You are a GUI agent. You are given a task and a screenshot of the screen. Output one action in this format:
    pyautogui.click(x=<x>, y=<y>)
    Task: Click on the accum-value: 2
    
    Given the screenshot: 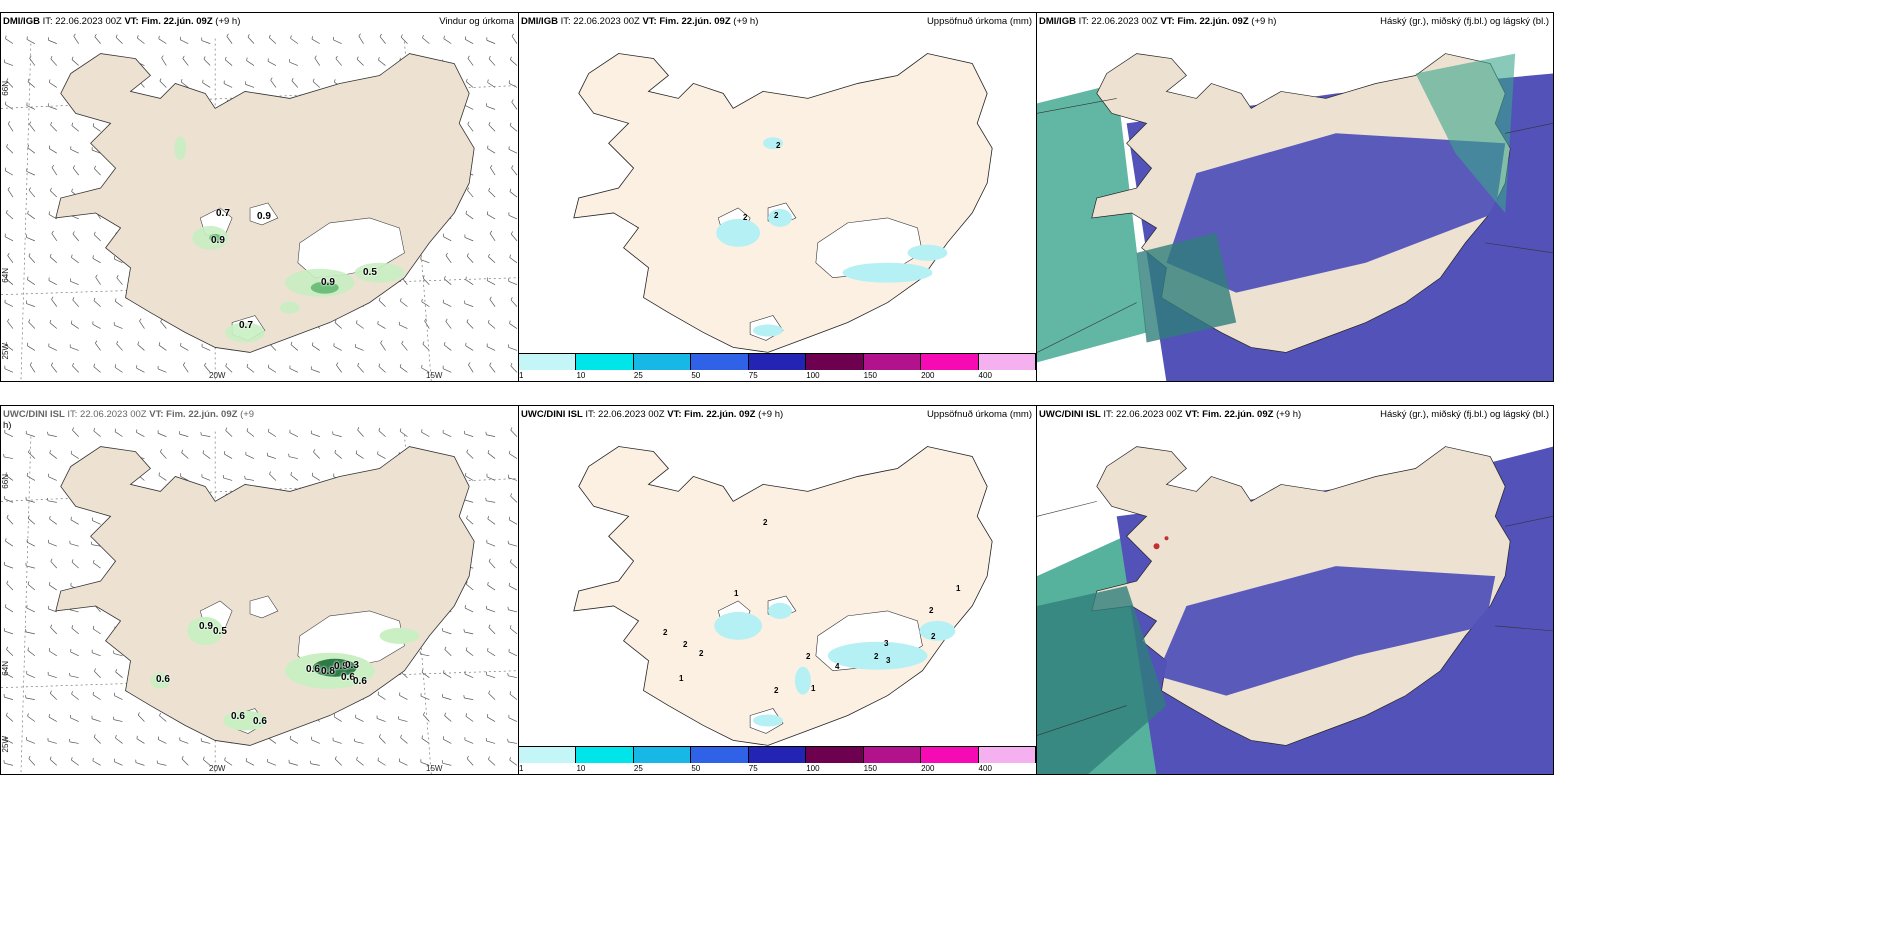 What is the action you would take?
    pyautogui.click(x=745, y=217)
    